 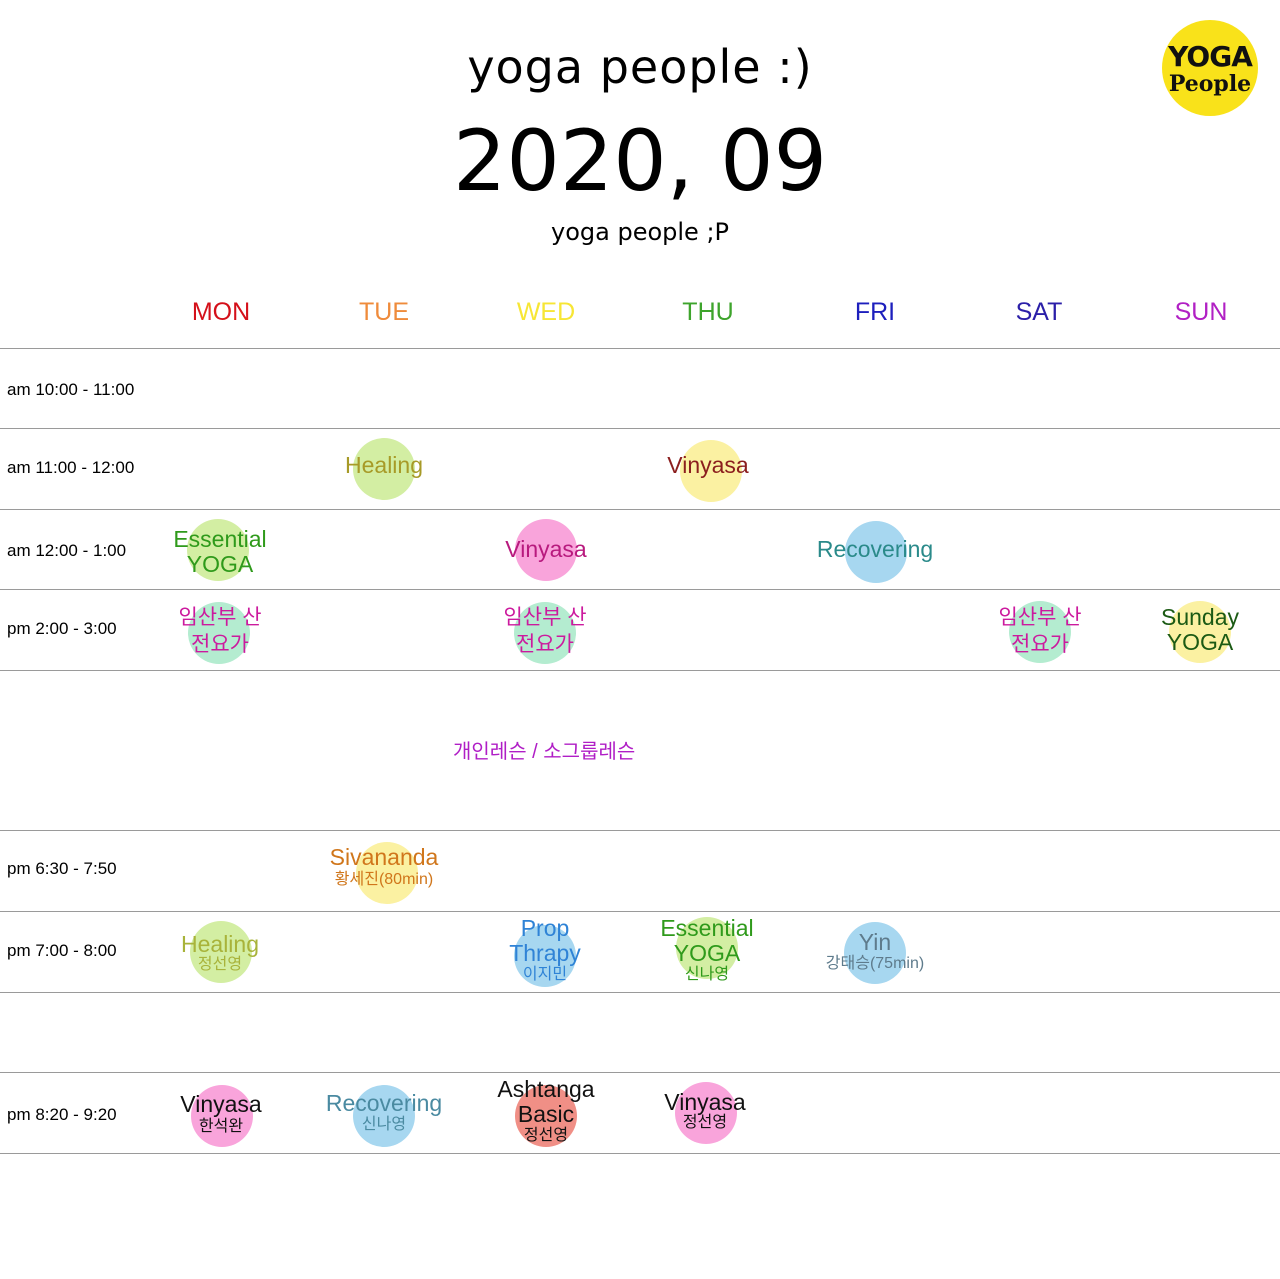 I want to click on time-slot-label: am 11:00 - 12:00, so click(x=71, y=467).